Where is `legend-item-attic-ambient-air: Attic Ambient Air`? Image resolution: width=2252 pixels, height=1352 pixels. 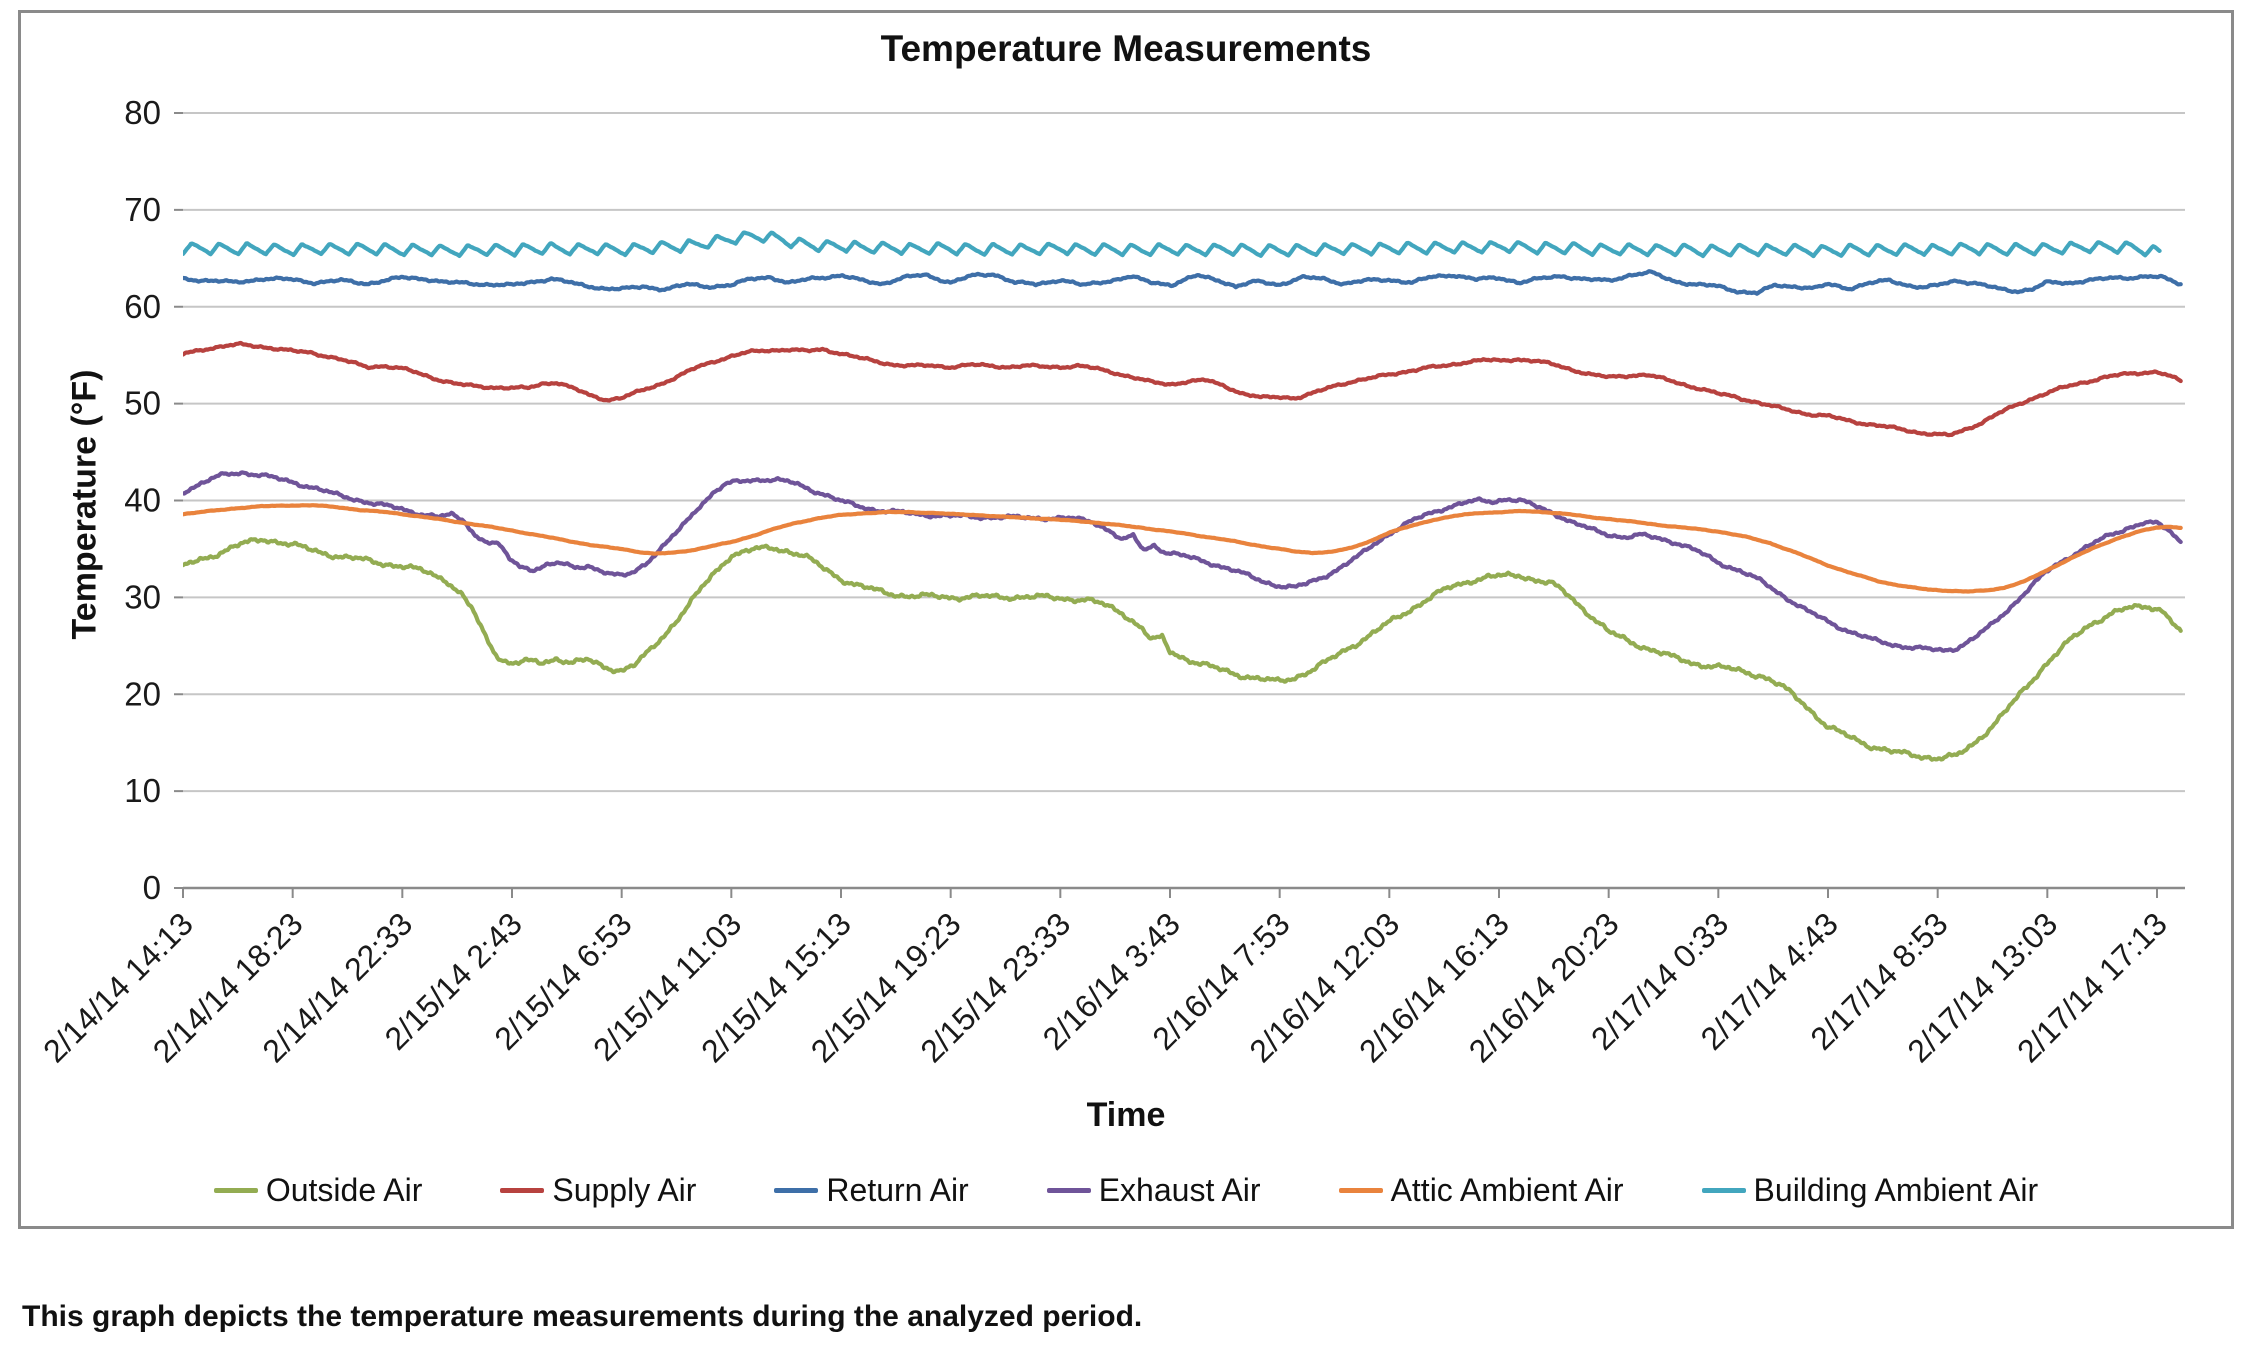 legend-item-attic-ambient-air: Attic Ambient Air is located at coordinates (1481, 1190).